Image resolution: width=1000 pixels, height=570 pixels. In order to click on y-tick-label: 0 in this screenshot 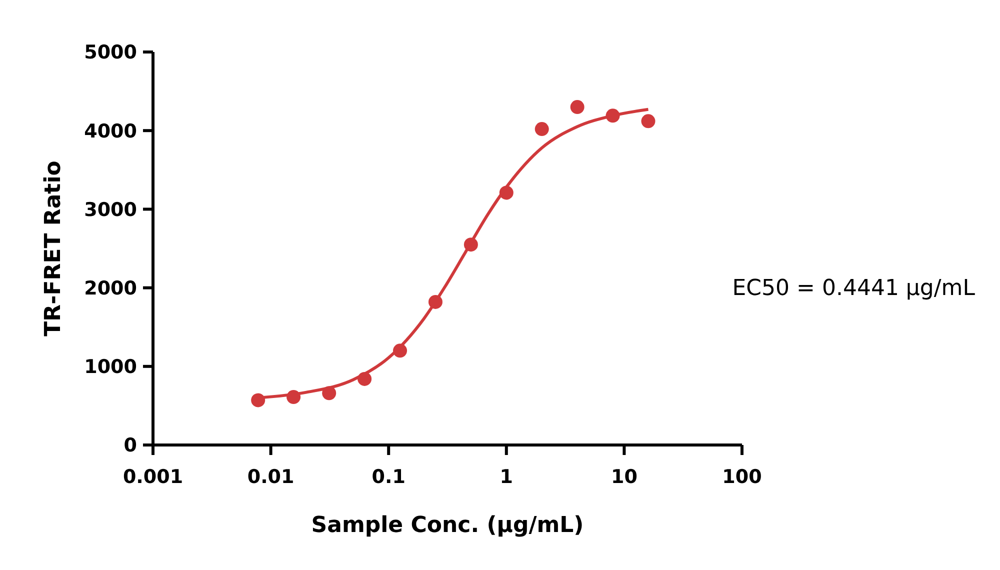, I will do `click(130, 445)`.